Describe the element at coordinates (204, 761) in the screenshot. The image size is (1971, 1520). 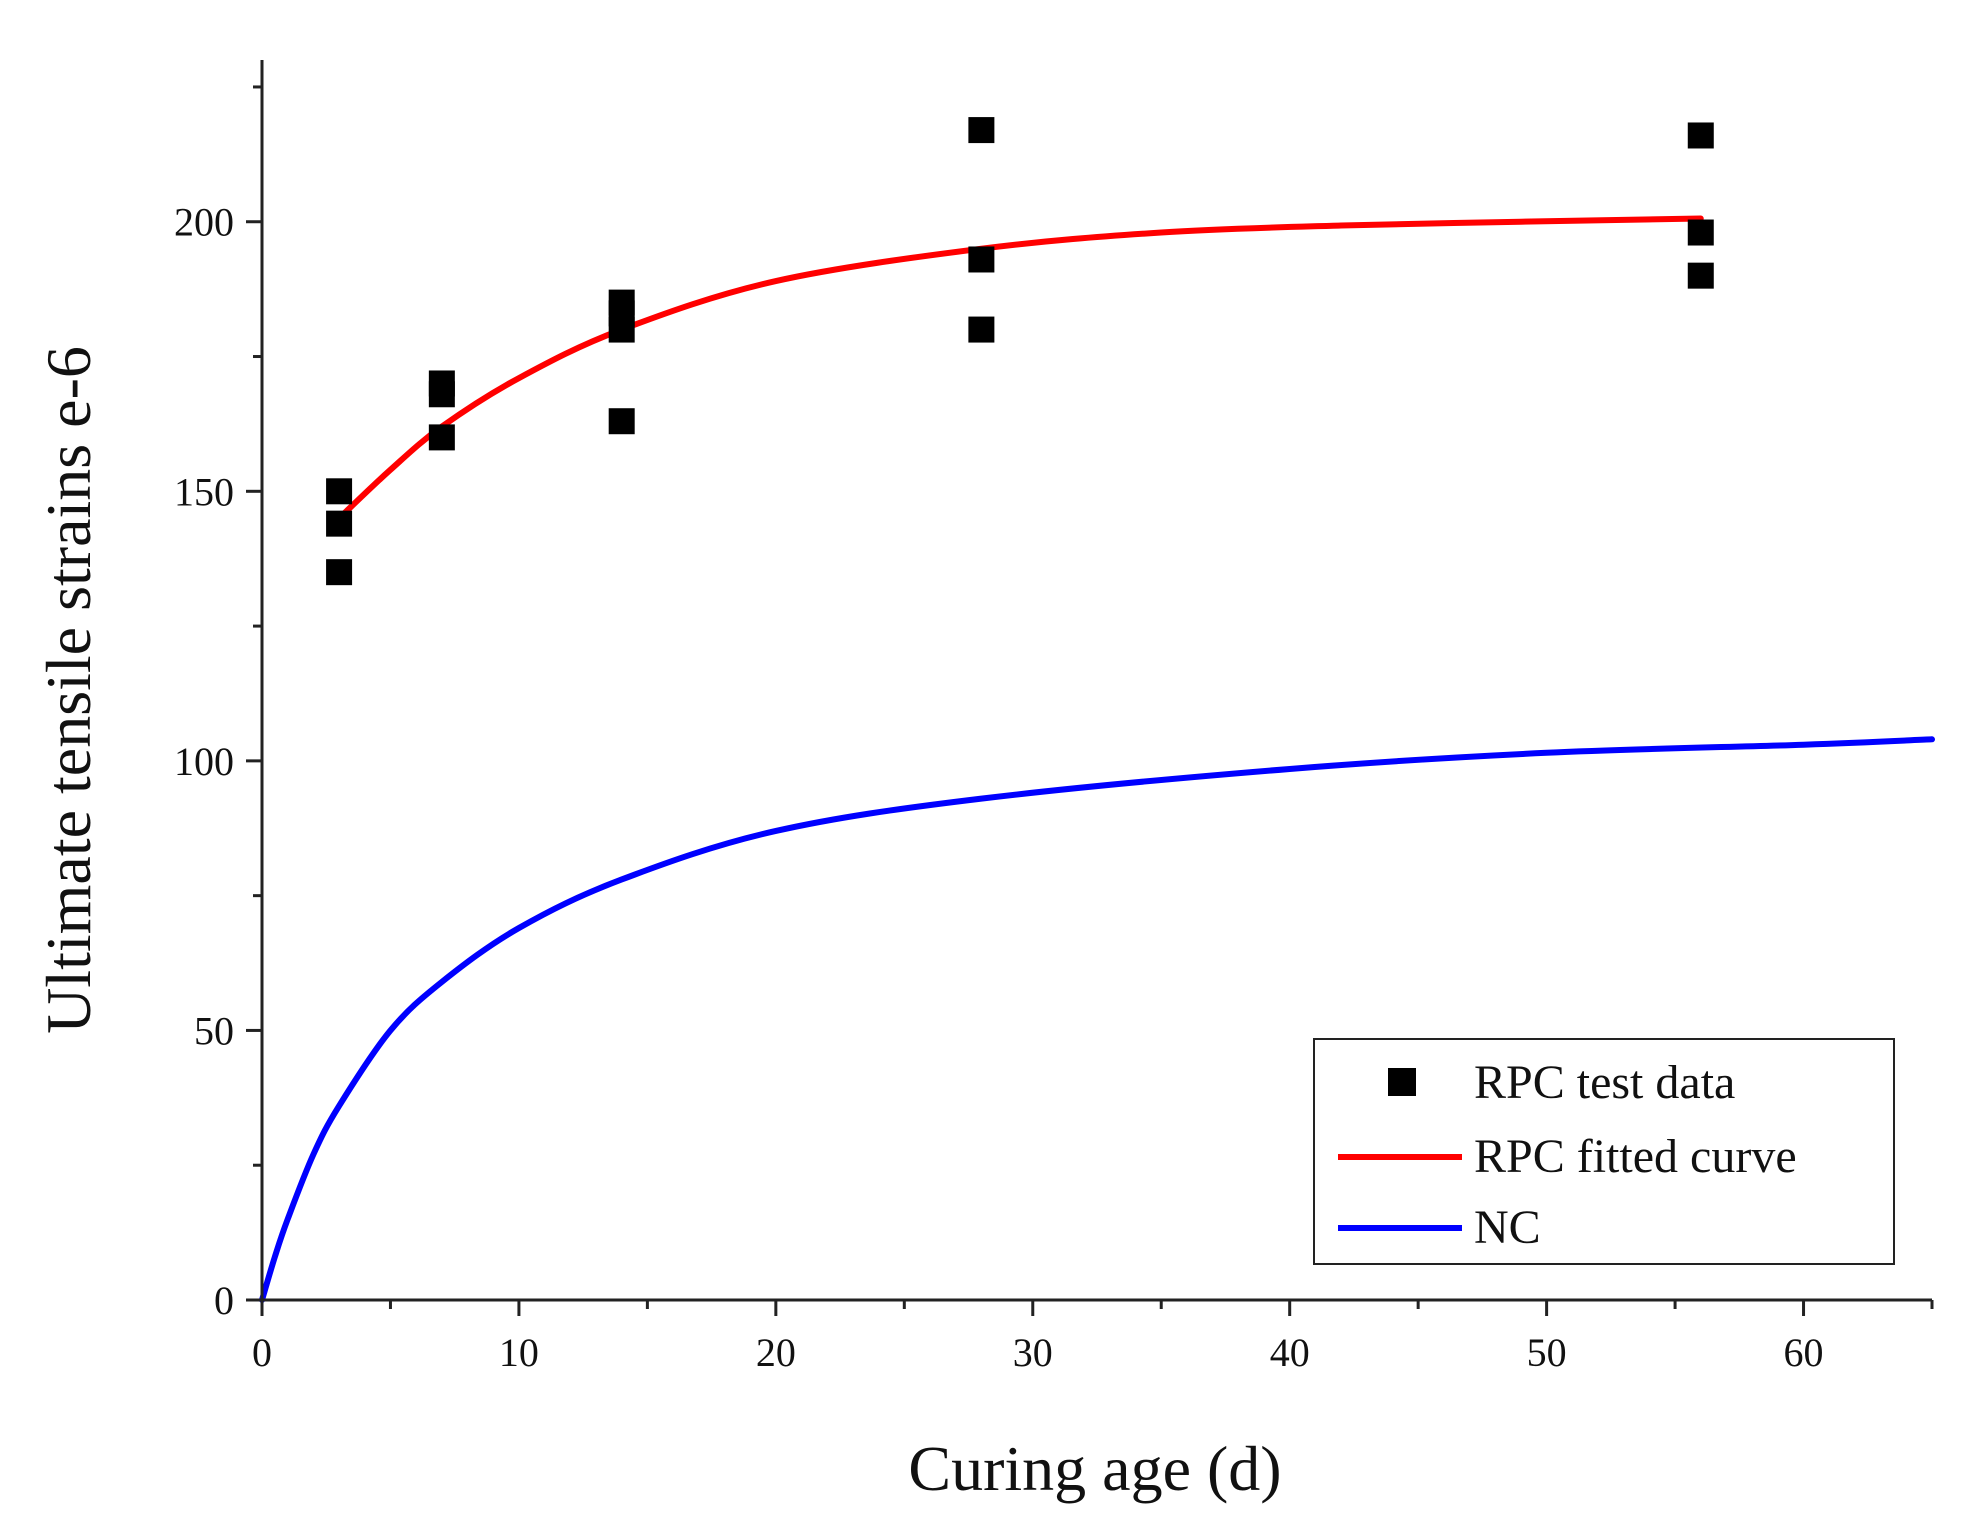
I see `y-tick-label: 100` at that location.